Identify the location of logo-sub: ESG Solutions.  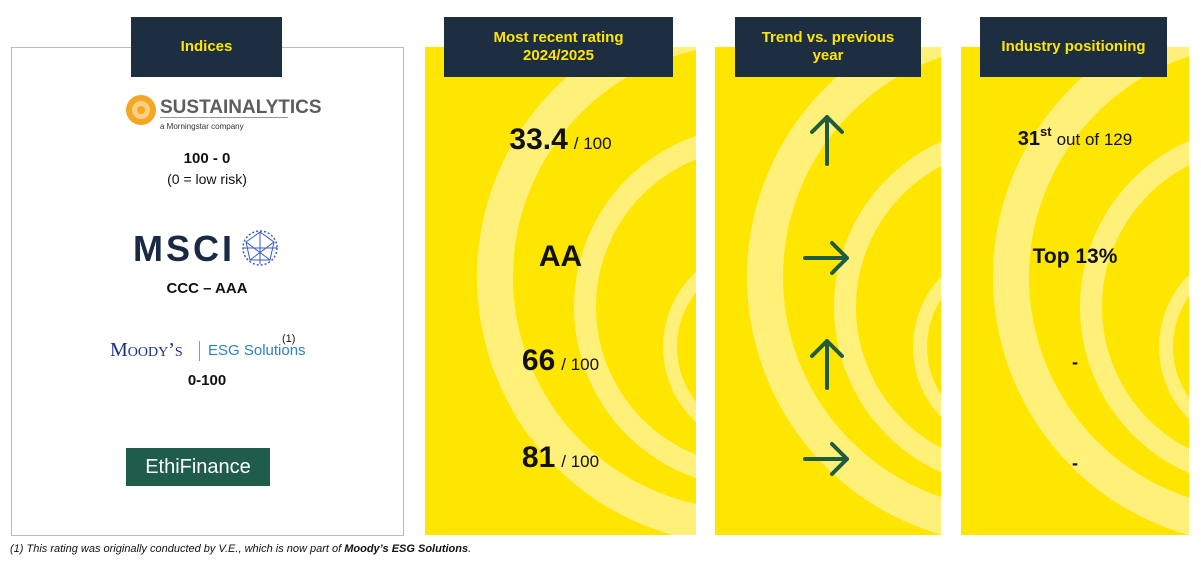
(257, 350).